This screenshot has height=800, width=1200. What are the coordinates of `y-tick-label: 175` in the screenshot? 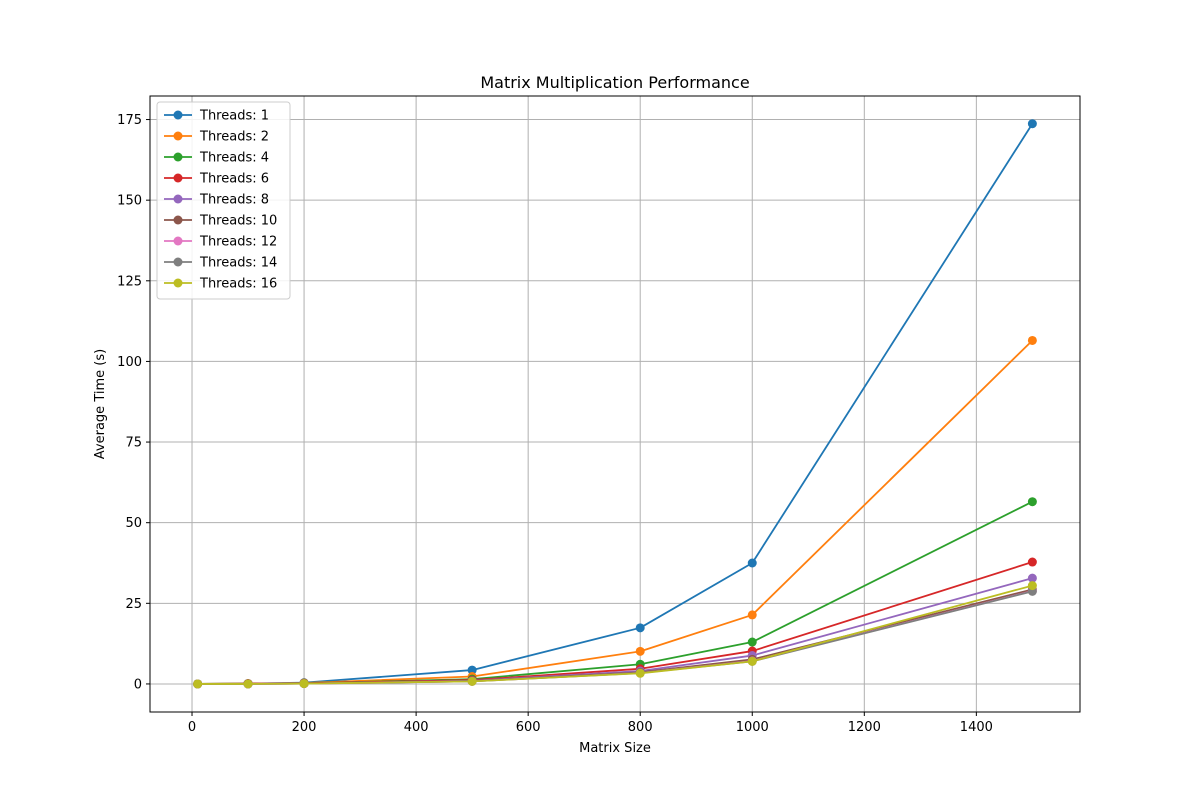 It's located at (129, 120).